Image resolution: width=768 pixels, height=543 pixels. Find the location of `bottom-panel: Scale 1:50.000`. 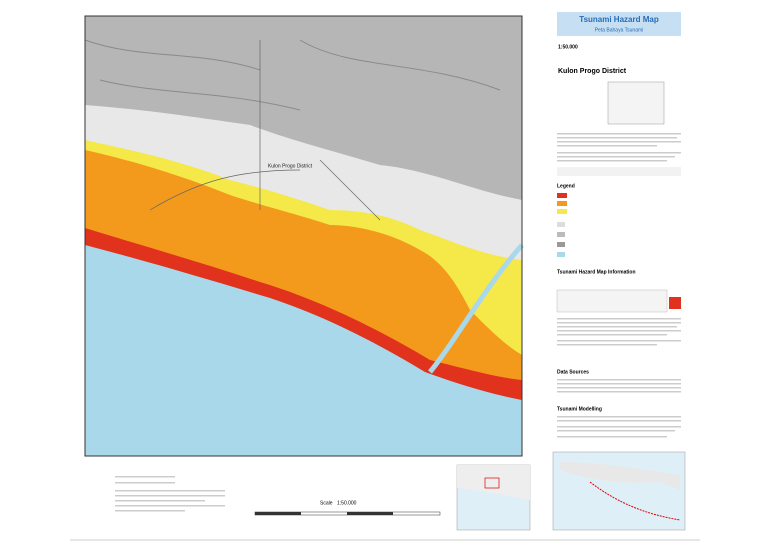

bottom-panel: Scale 1:50.000 is located at coordinates (323, 497).